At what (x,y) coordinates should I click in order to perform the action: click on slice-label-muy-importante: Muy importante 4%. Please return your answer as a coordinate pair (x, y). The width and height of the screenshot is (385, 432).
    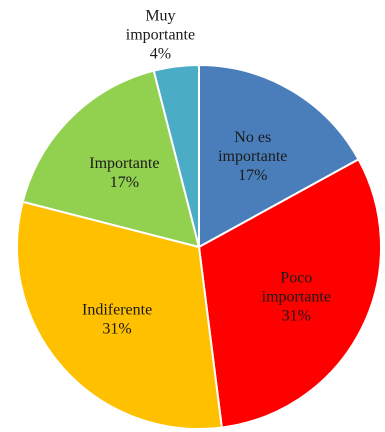
    Looking at the image, I should click on (160, 34).